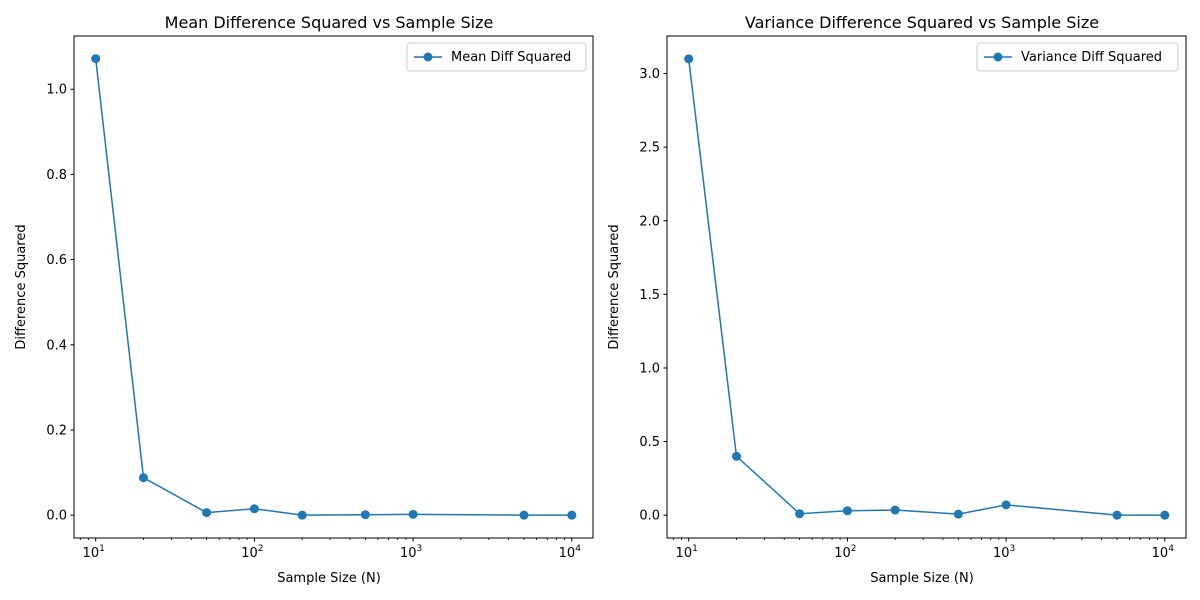  What do you see at coordinates (56, 175) in the screenshot?
I see `y-tick-label: 0.8` at bounding box center [56, 175].